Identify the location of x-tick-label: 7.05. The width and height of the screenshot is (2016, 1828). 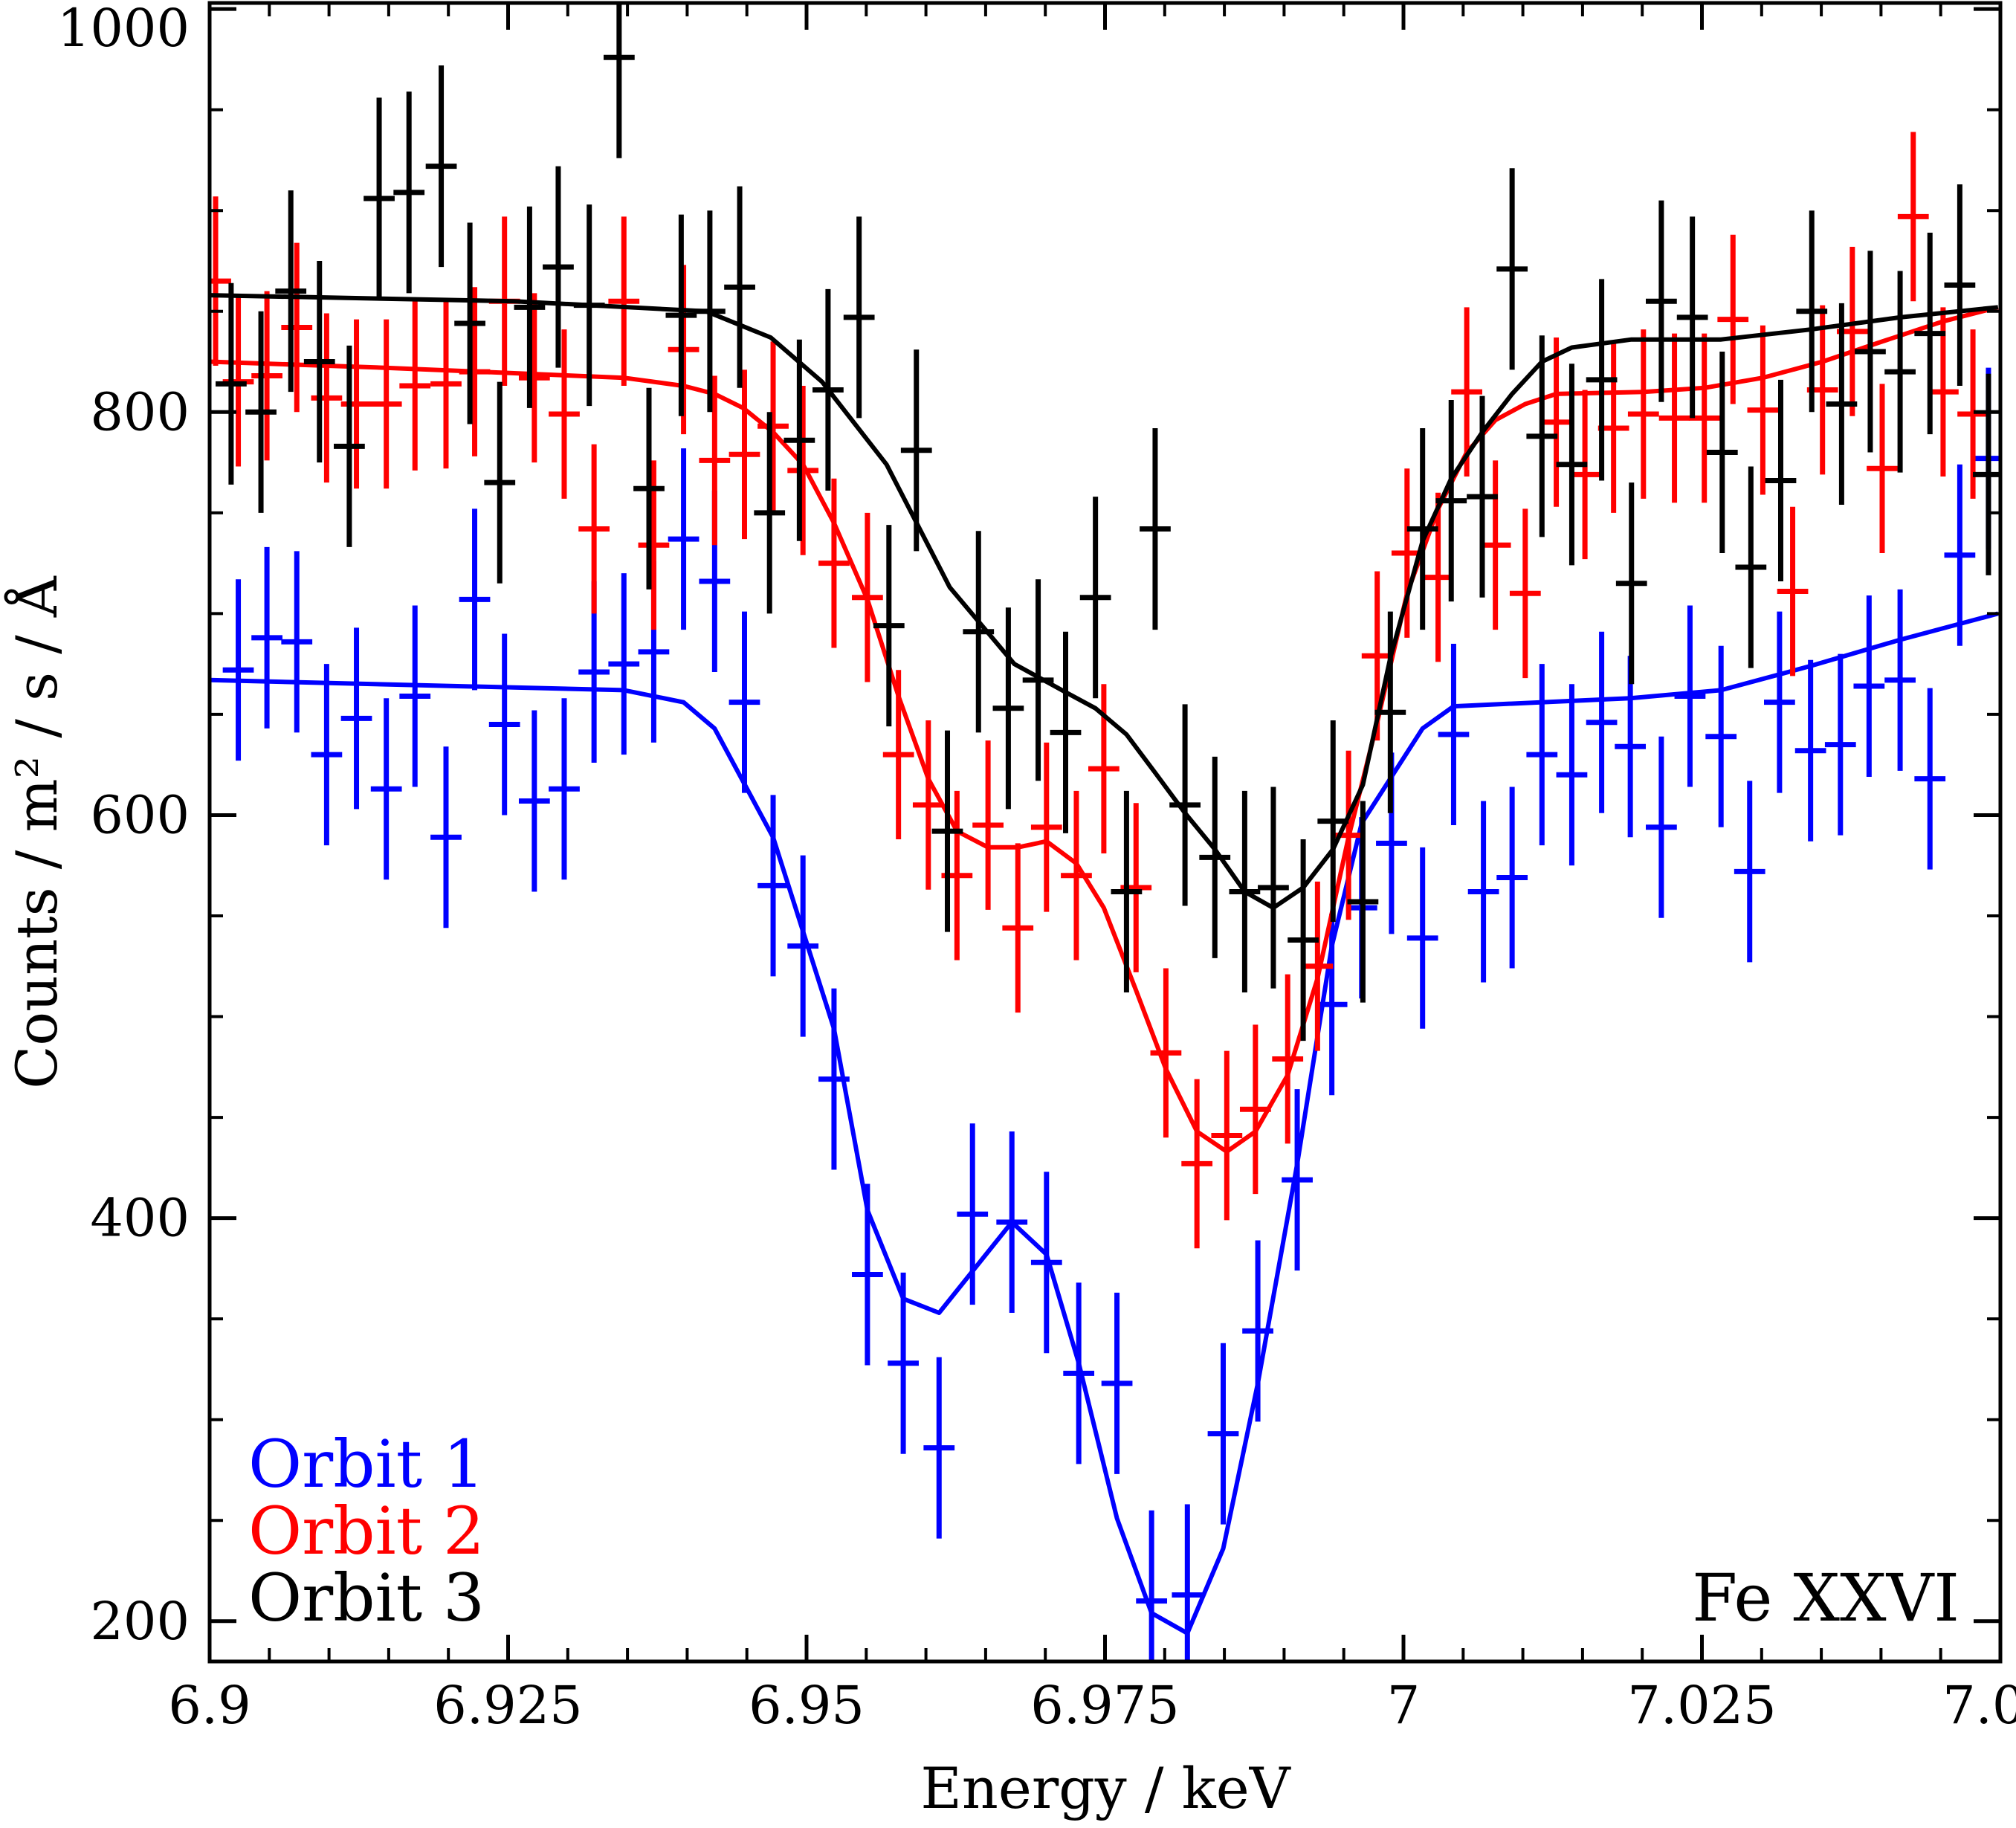
(1979, 1705).